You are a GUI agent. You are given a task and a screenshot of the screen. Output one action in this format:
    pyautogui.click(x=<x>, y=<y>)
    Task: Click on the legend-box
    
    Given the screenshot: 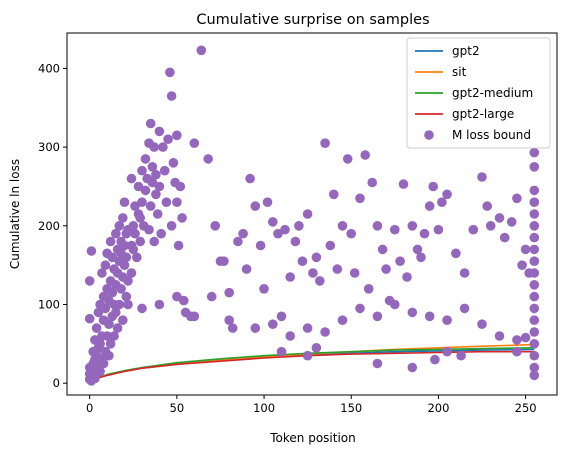 What is the action you would take?
    pyautogui.click(x=478, y=93)
    